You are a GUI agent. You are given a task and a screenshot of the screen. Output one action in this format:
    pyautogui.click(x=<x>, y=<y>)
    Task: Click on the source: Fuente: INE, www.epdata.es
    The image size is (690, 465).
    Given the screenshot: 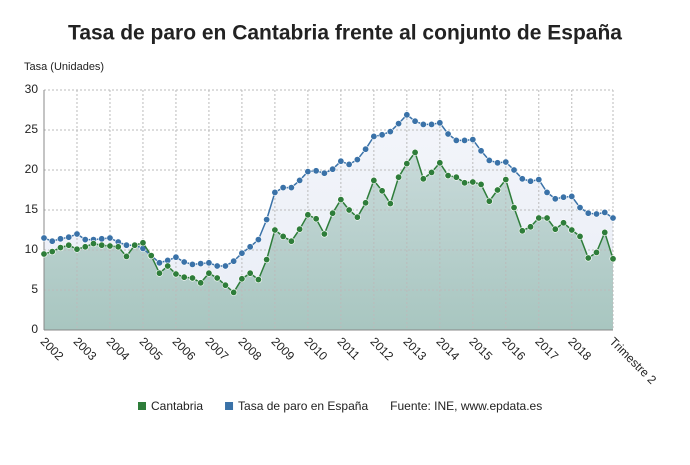 What is the action you would take?
    pyautogui.click(x=466, y=406)
    